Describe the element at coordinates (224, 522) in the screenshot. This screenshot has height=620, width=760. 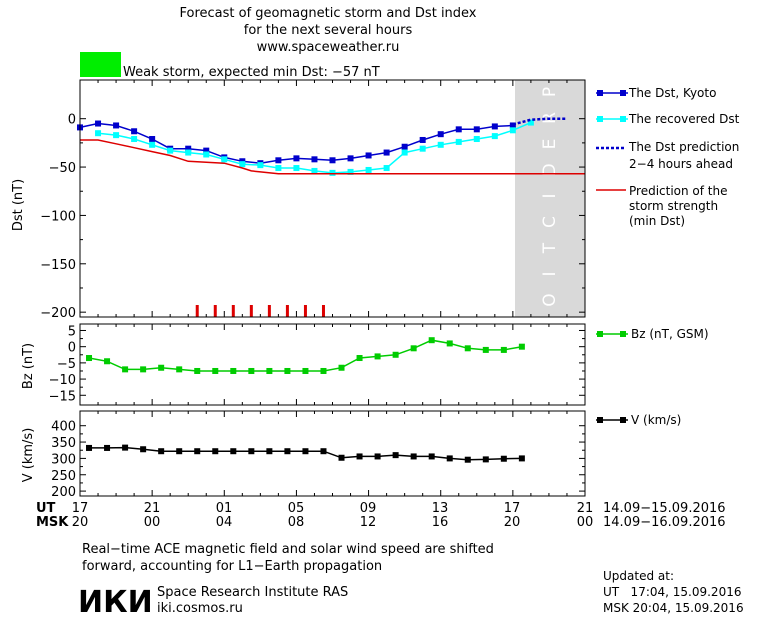
I see `msk-tick-label: 04` at that location.